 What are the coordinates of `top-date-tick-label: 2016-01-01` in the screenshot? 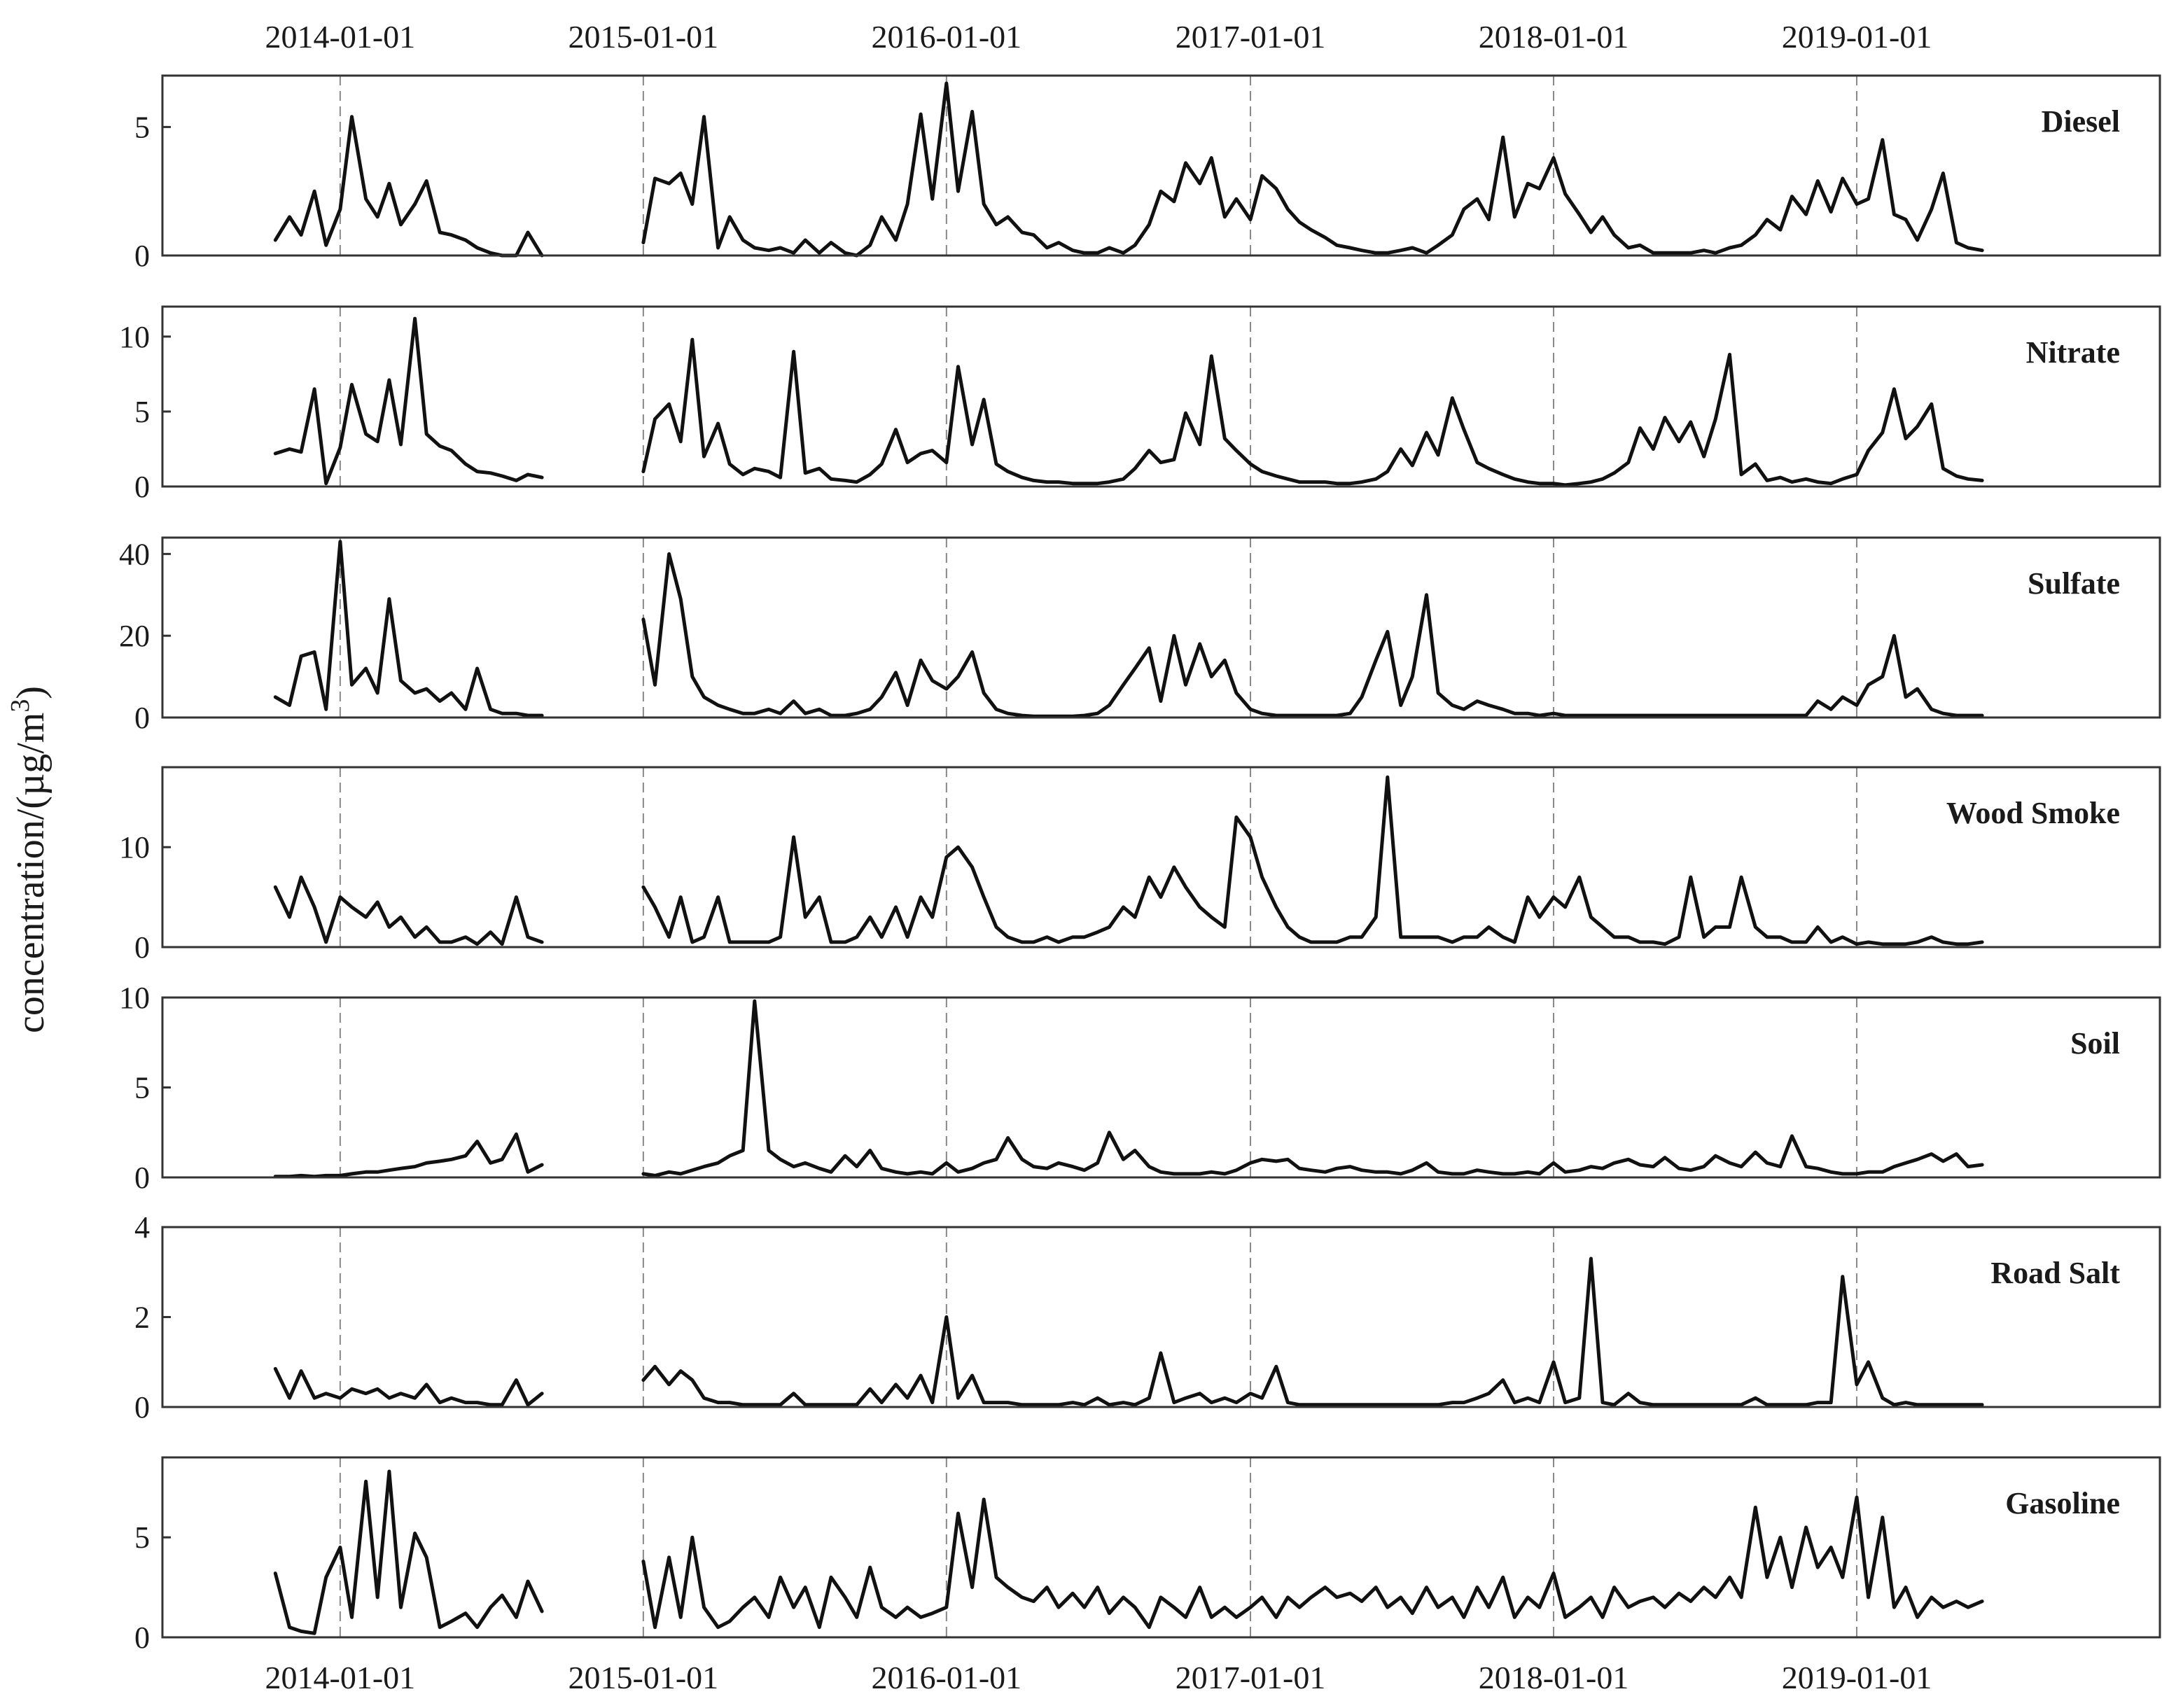 It's located at (947, 37).